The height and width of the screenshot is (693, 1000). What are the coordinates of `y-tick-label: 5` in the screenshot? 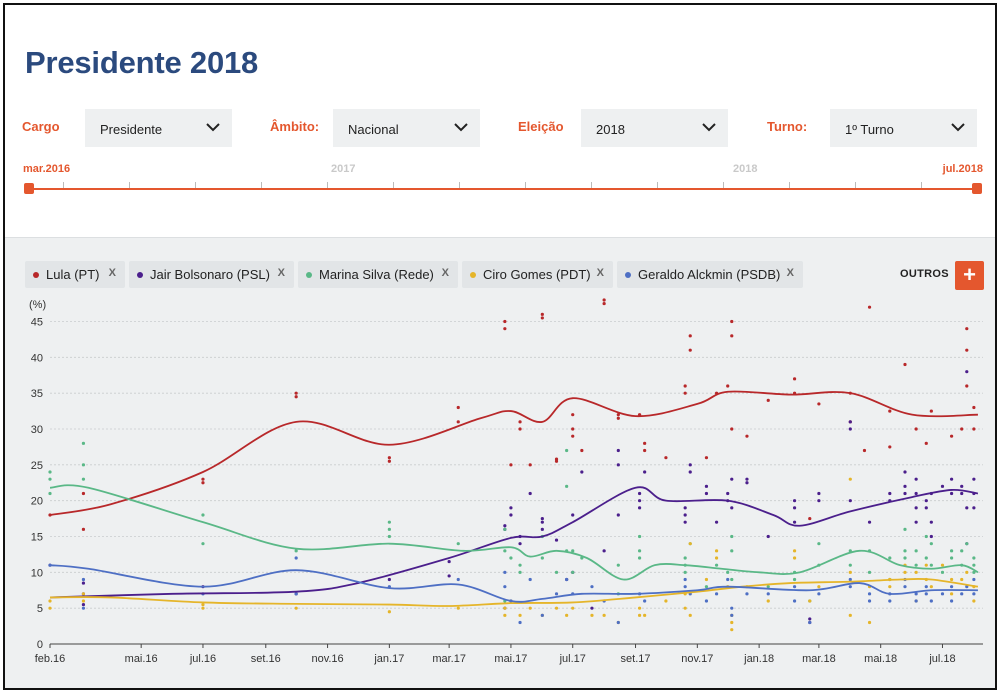 It's located at (40, 609).